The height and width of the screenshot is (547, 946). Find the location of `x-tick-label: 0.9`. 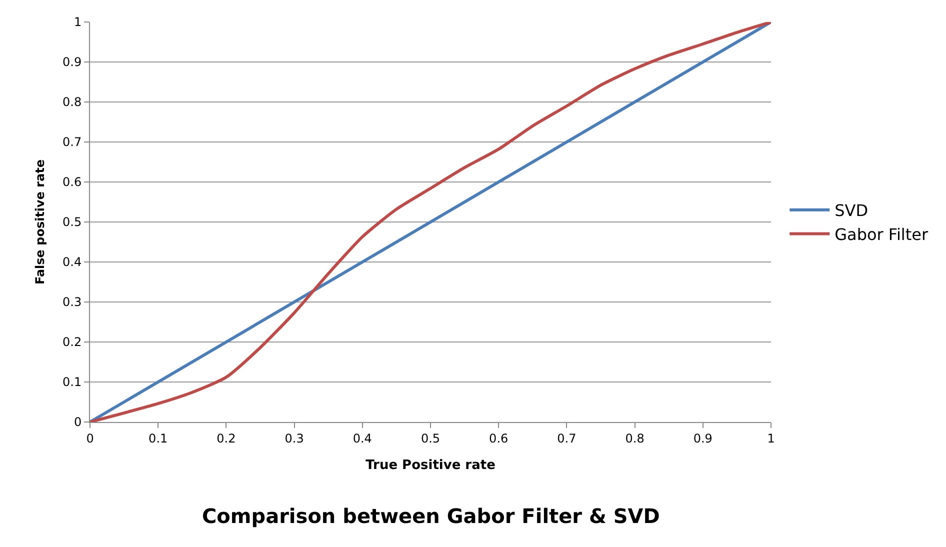

x-tick-label: 0.9 is located at coordinates (702, 438).